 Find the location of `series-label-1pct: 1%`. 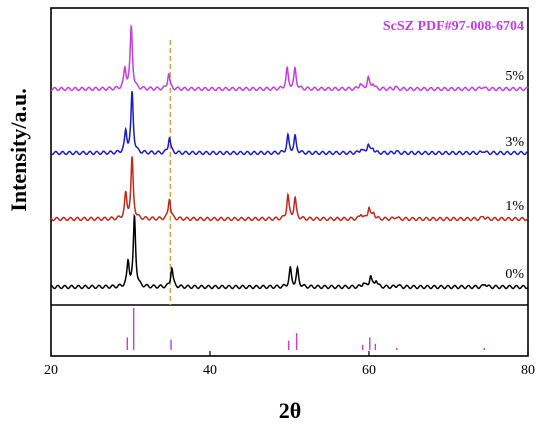

series-label-1pct: 1% is located at coordinates (514, 206).